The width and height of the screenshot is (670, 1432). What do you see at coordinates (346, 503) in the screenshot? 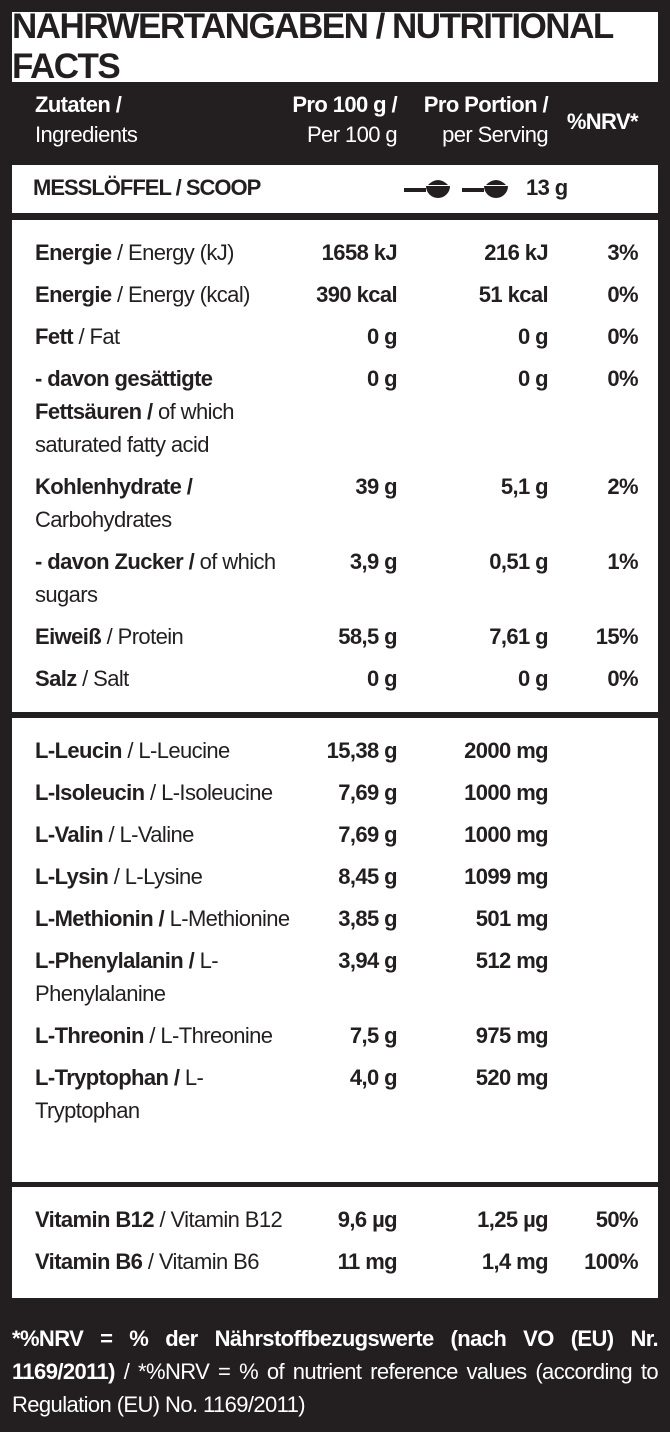
I see `nutrient-row: Kohlenhydrate / Carbohydrates 39 g 5,1 g 2%` at bounding box center [346, 503].